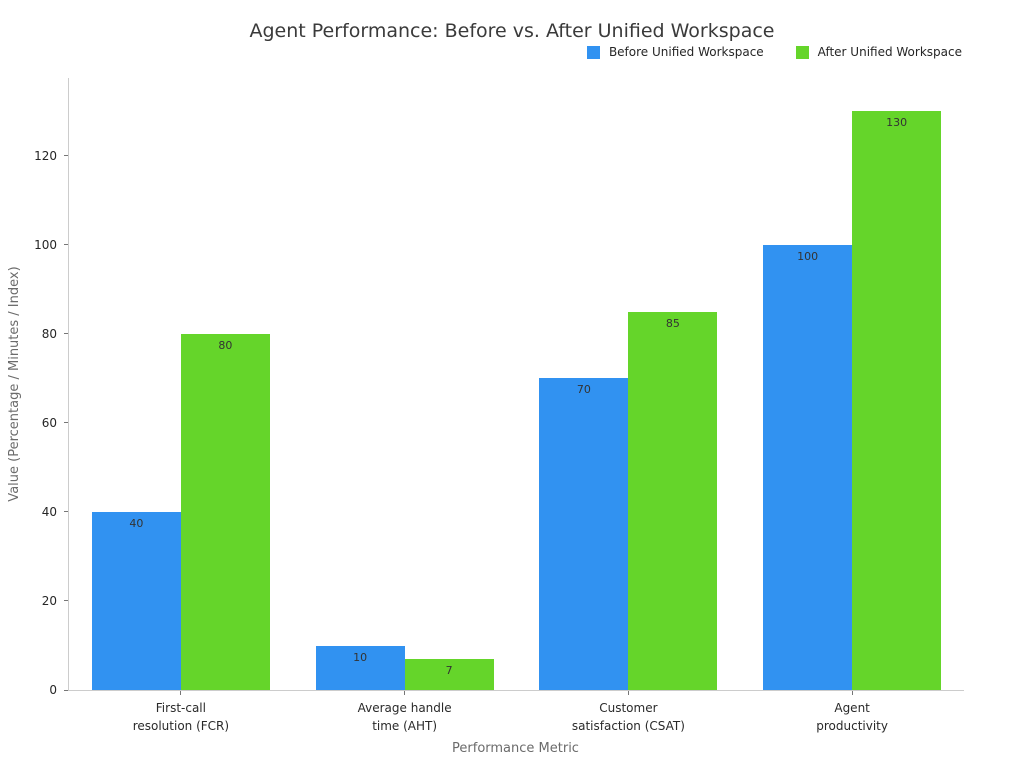 Image resolution: width=1024 pixels, height=768 pixels. What do you see at coordinates (628, 717) in the screenshot?
I see `x-category-label: Customer satisfaction (CSAT)` at bounding box center [628, 717].